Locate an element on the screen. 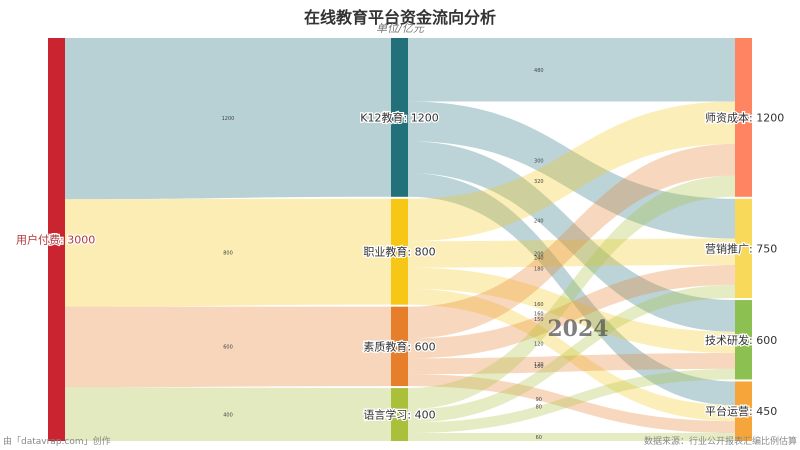  sankey-link-素质教育-平台运营 is located at coordinates (571, 404).